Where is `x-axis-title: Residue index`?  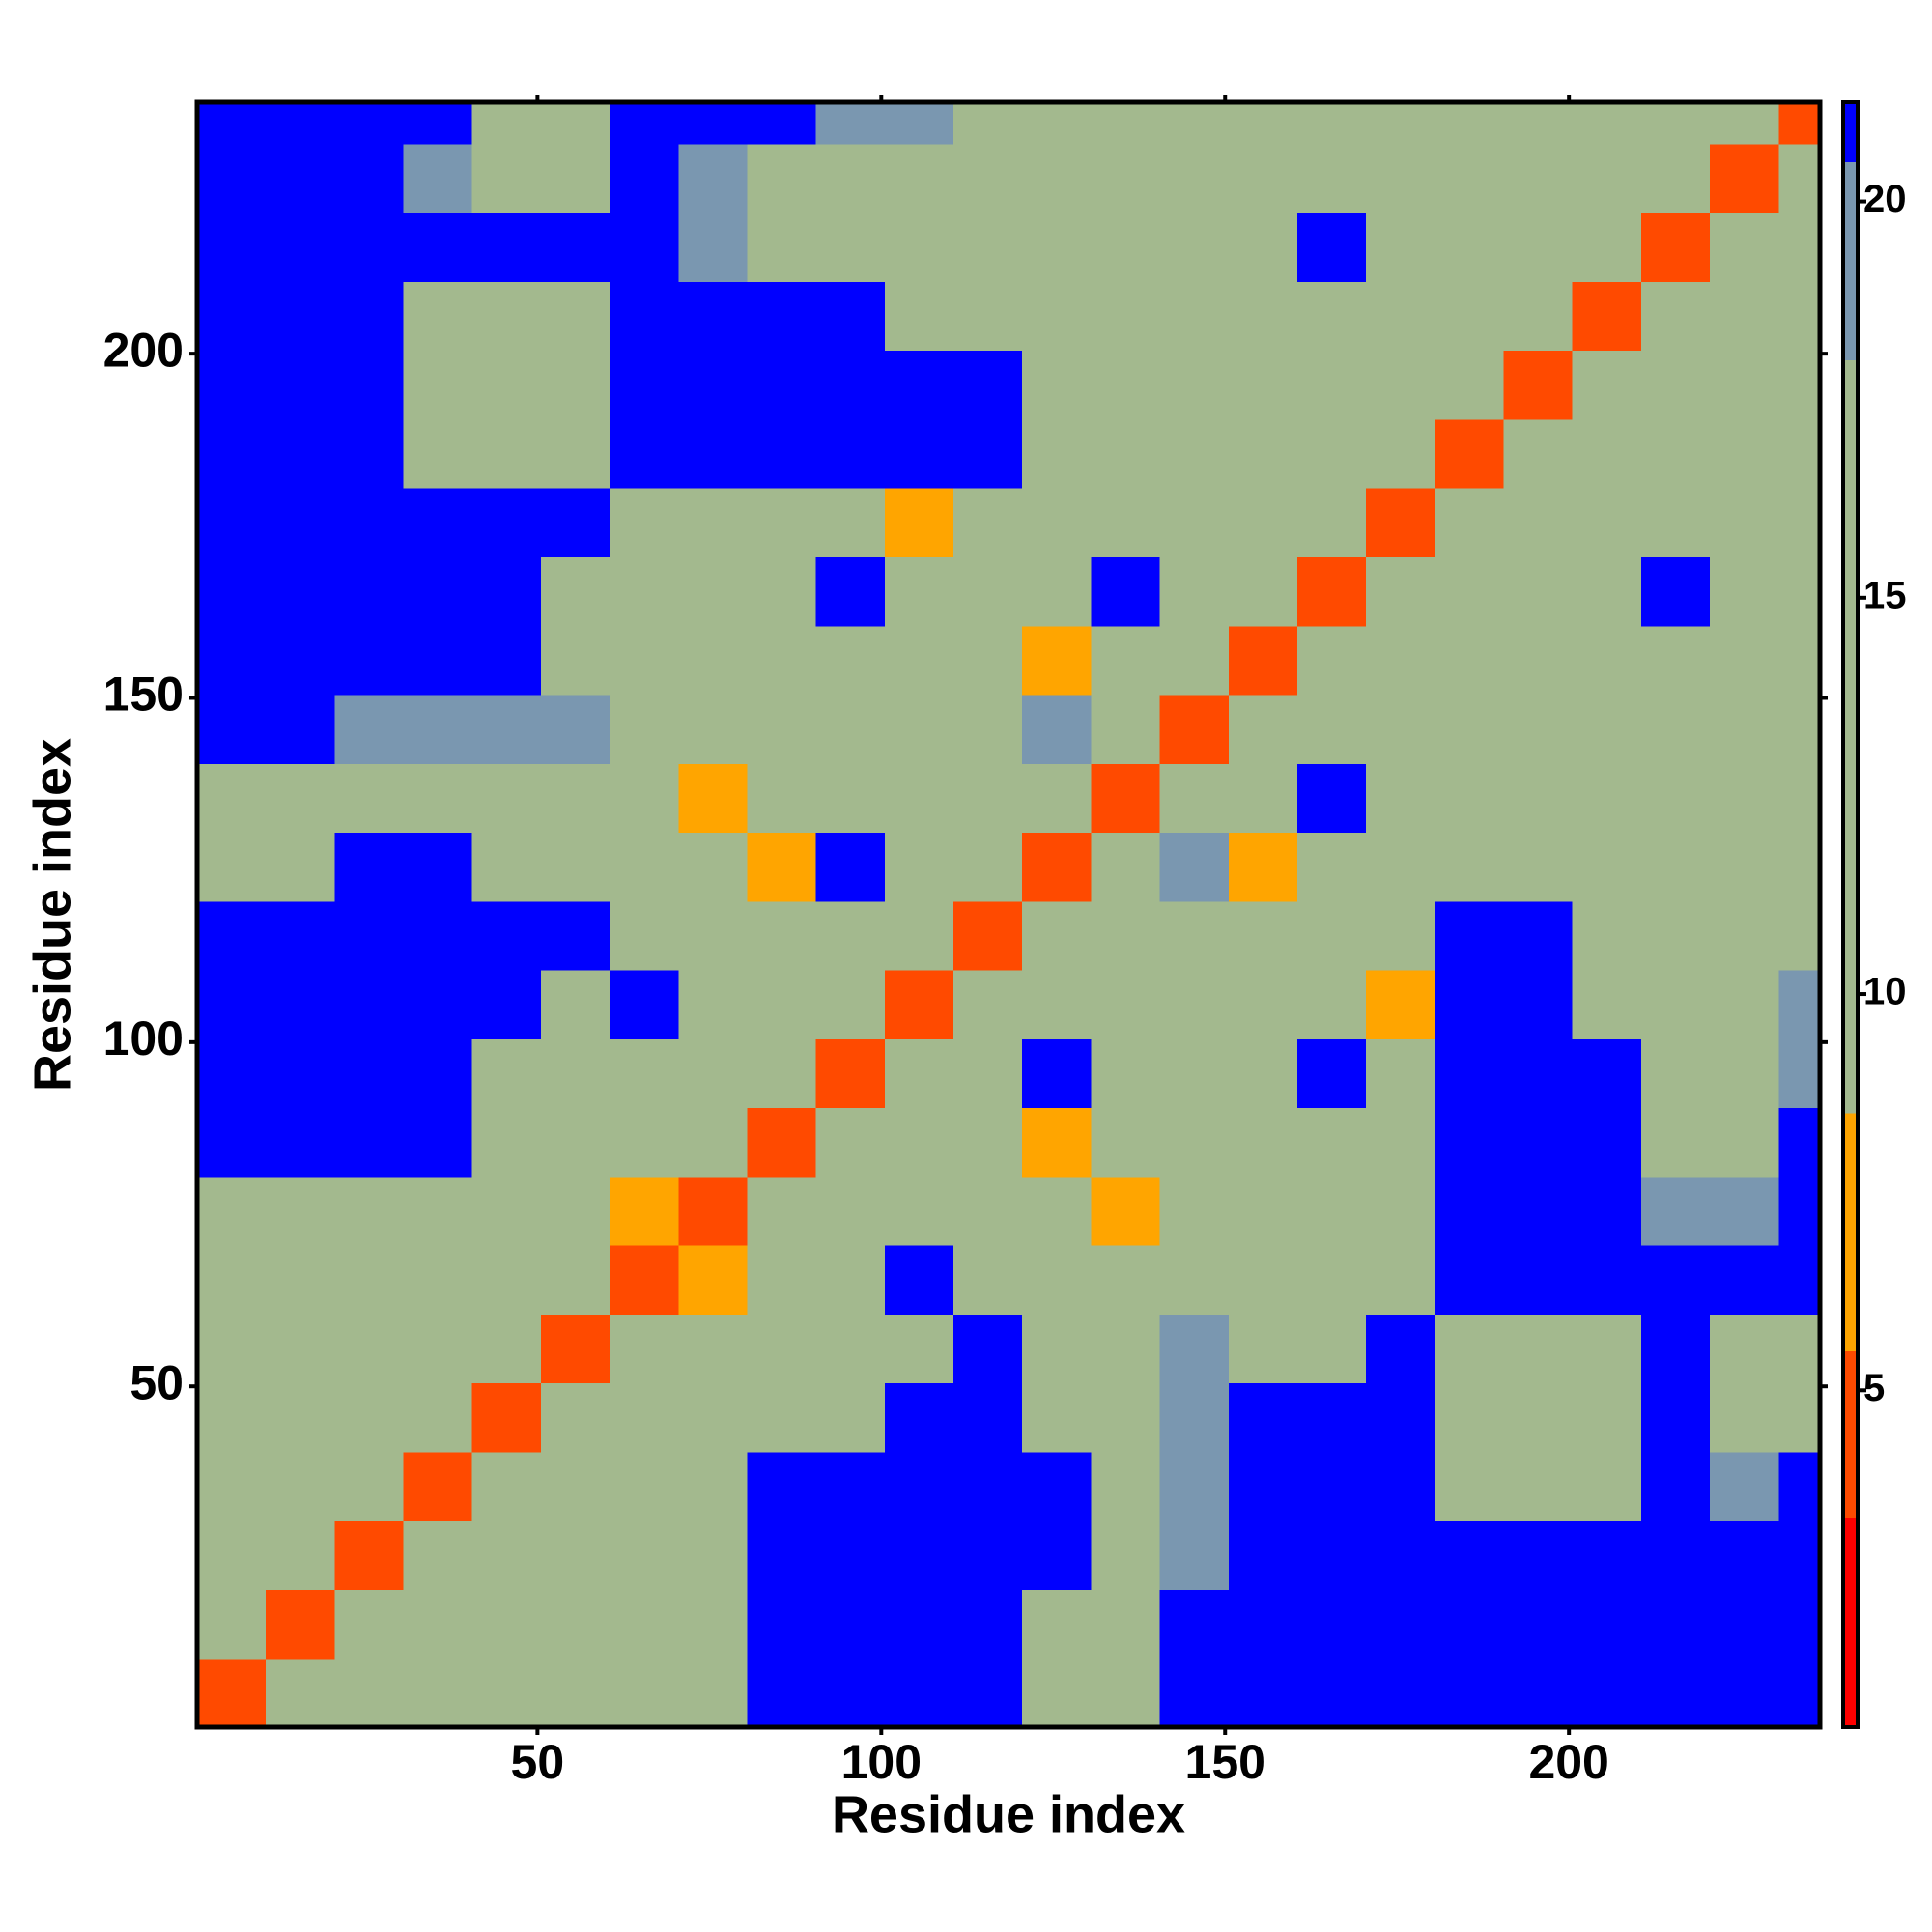 x-axis-title: Residue index is located at coordinates (1008, 1814).